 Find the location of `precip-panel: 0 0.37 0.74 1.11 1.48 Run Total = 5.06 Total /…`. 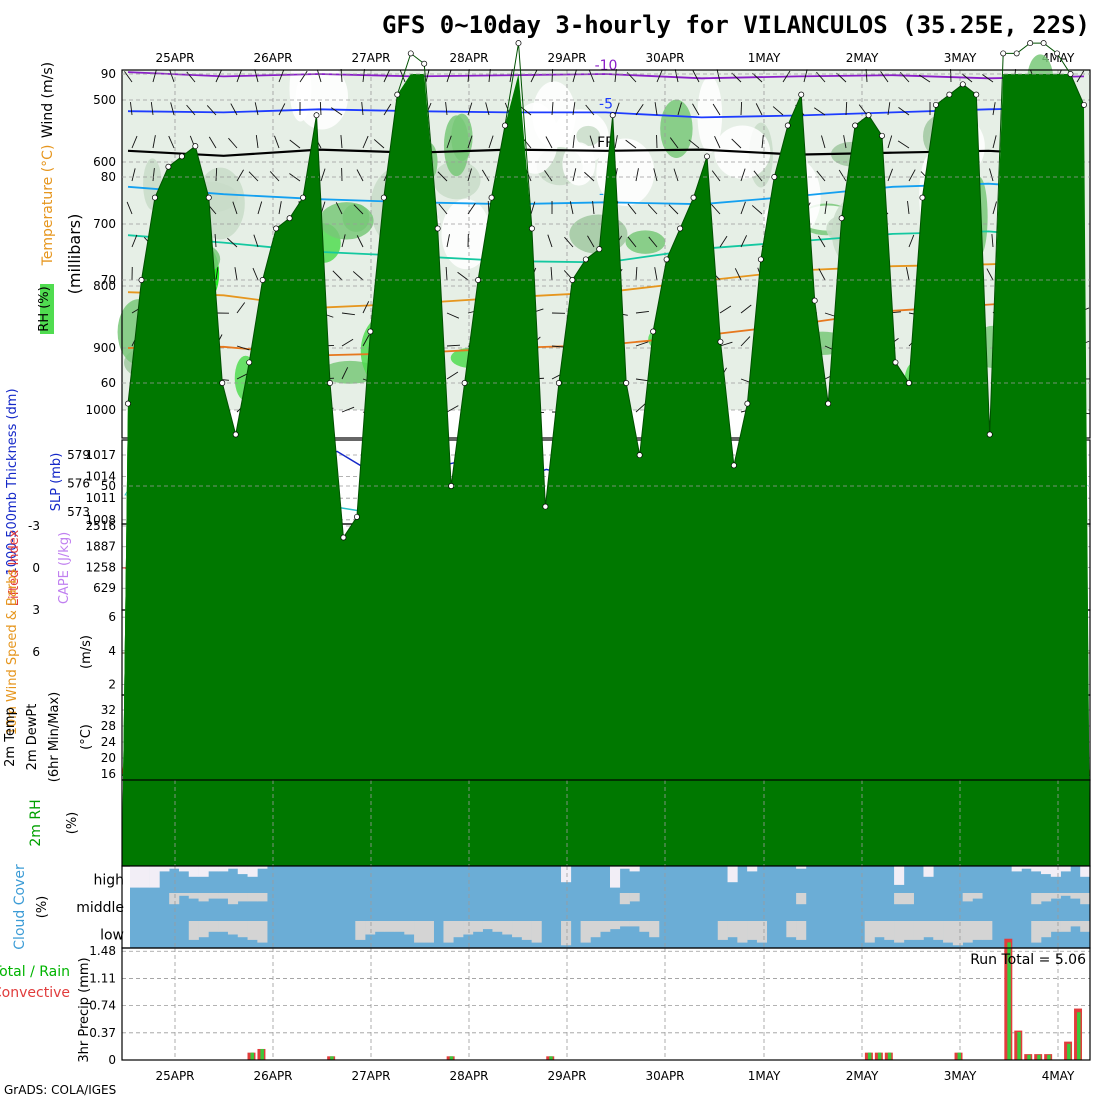

precip-panel: 0 0.37 0.74 1.11 1.48 Run Total = 5.06 Total /… is located at coordinates (545, 1002).